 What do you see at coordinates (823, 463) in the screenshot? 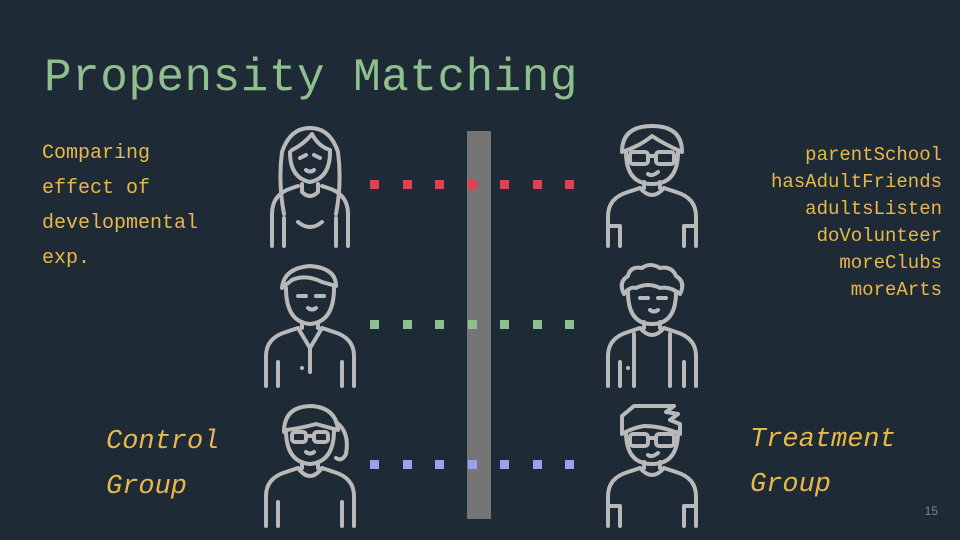
I see `treatment-group-label: Treatment Group` at bounding box center [823, 463].